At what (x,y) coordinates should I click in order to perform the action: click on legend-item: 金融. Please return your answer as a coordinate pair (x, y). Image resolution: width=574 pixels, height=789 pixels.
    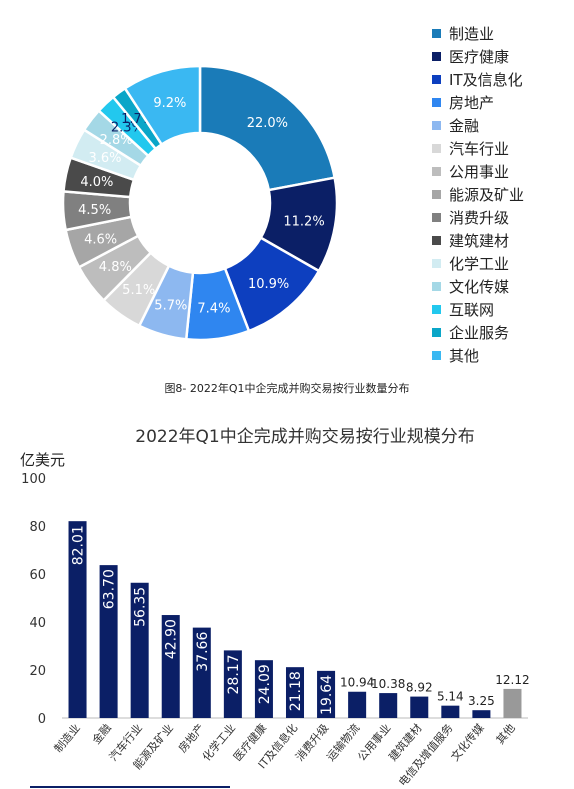
    Looking at the image, I should click on (478, 125).